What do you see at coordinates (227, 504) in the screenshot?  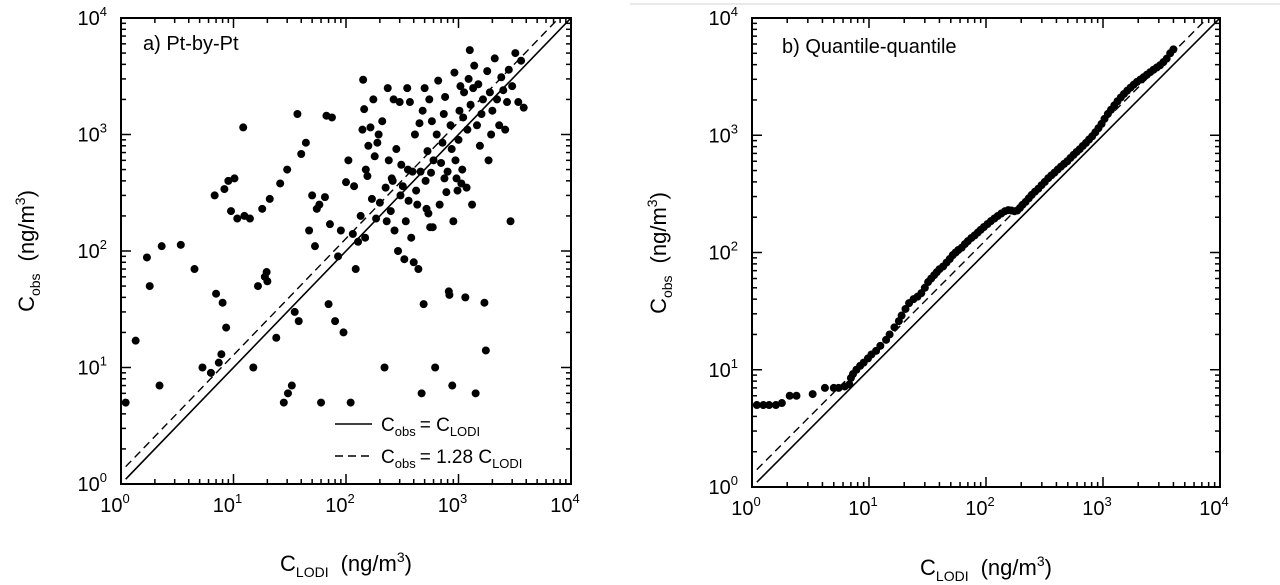 I see `panel-a-x-tick-label: 10¹` at bounding box center [227, 504].